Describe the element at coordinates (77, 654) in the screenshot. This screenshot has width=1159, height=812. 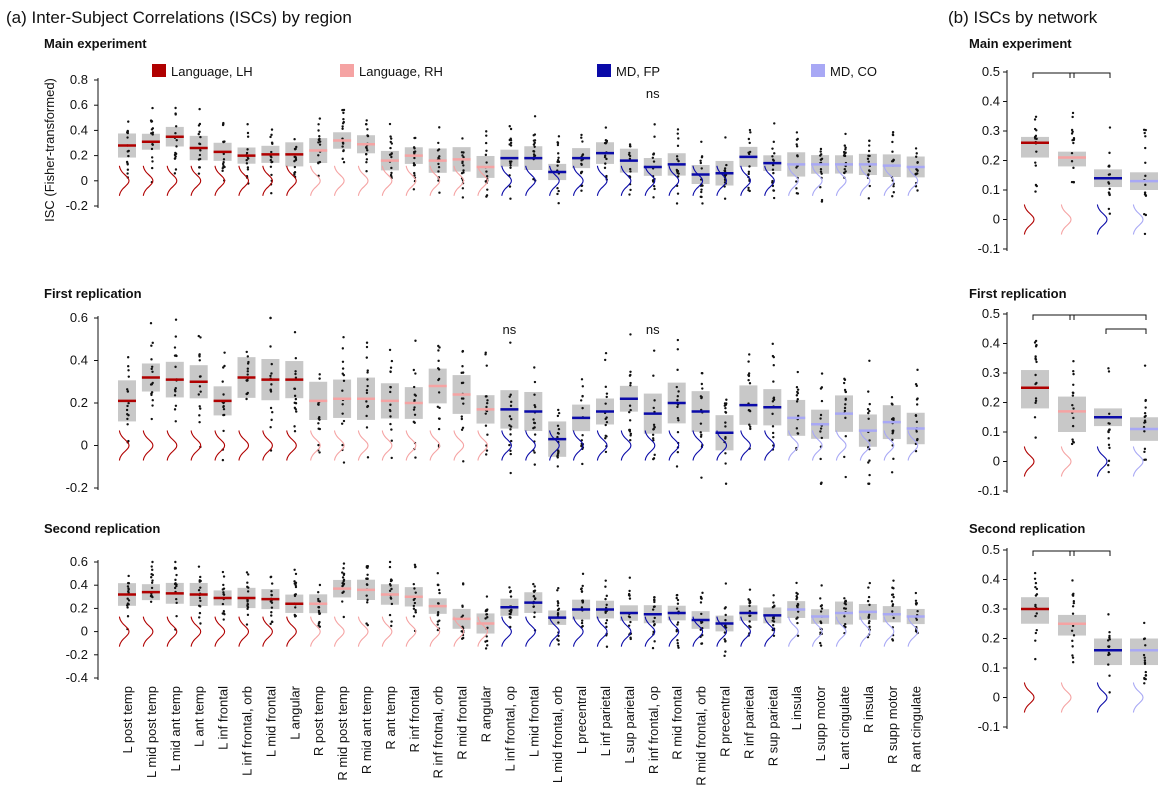
I see `y-tick-label-a2-1: -0.2` at that location.